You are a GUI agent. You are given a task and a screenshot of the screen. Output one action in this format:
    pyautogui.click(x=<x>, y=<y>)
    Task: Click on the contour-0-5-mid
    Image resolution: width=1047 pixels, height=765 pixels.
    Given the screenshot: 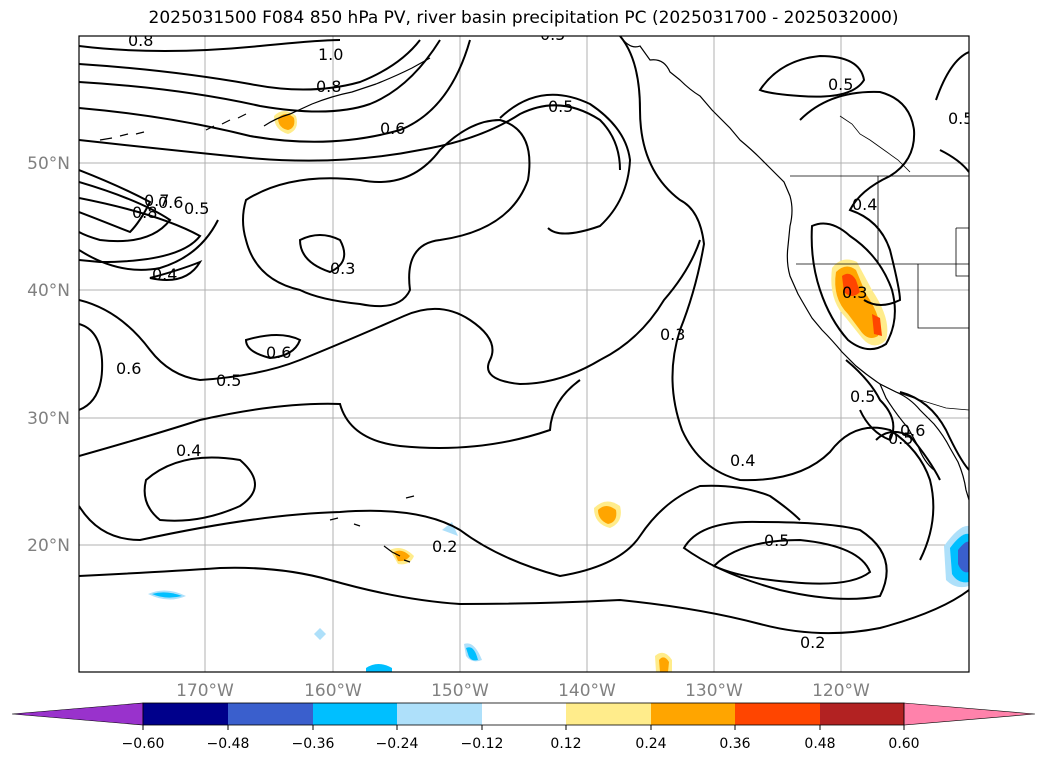 What is the action you would take?
    pyautogui.click(x=565, y=164)
    